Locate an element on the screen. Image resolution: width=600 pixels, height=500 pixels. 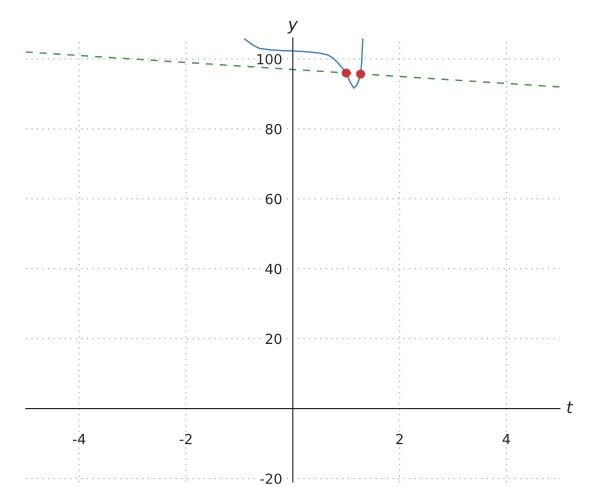
y-axis-title: y is located at coordinates (292, 27).